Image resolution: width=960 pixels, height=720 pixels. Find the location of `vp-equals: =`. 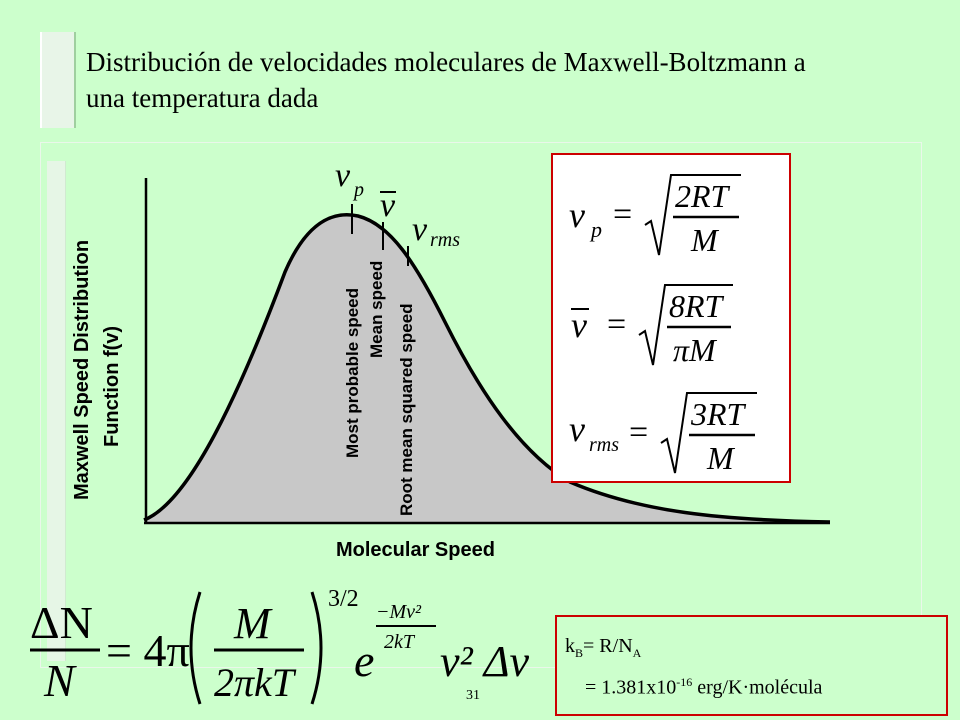

vp-equals: = is located at coordinates (622, 214).